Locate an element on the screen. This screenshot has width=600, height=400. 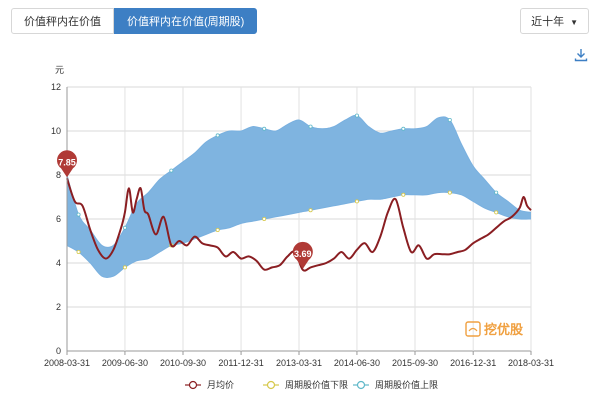
caret-down-icon: ▼ is located at coordinates (574, 22).